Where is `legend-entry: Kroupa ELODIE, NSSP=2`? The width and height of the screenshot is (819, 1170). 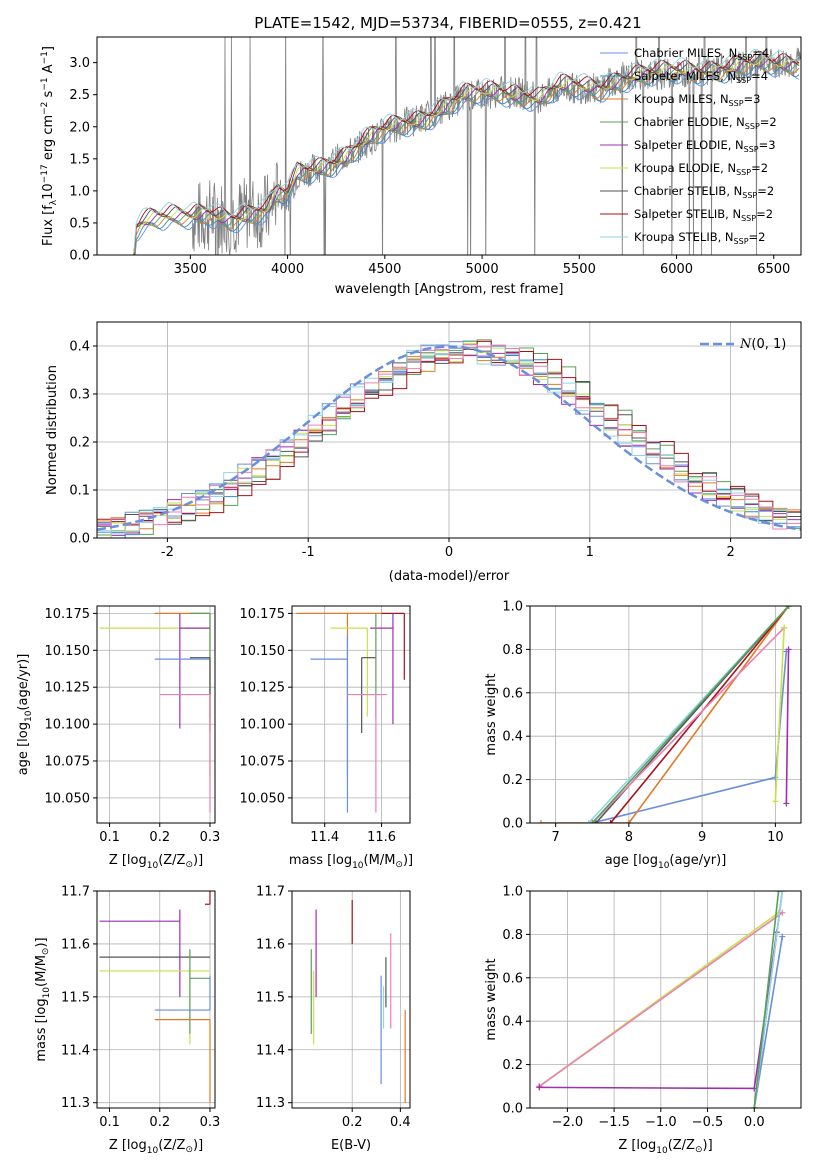
legend-entry: Kroupa ELODIE, NSSP=2 is located at coordinates (701, 169).